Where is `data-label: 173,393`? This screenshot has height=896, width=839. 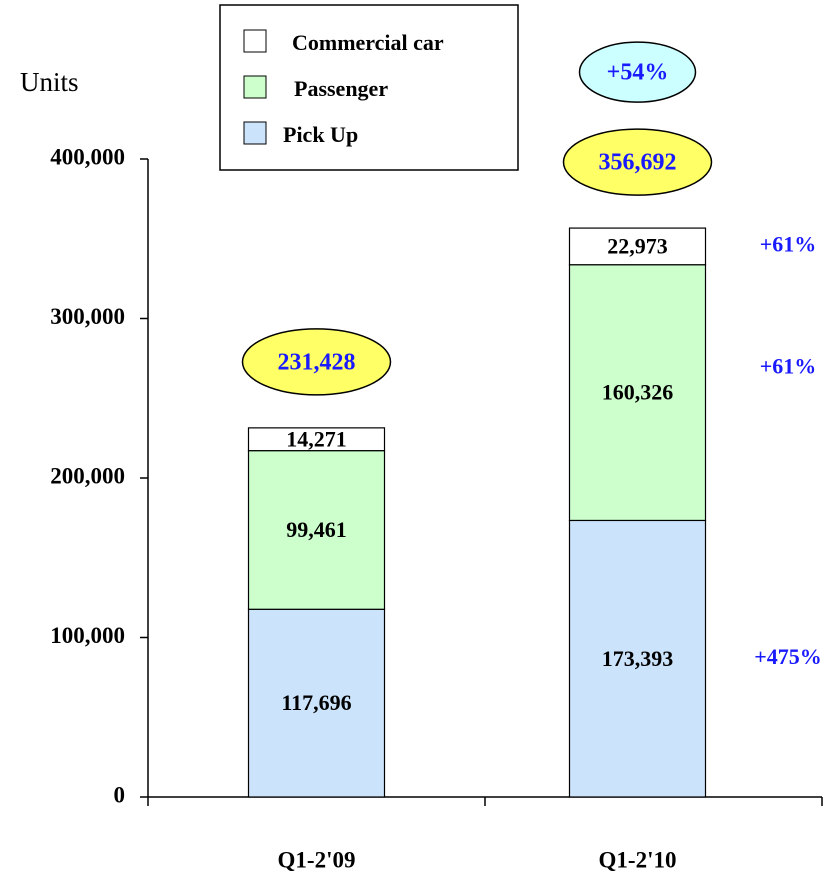 data-label: 173,393 is located at coordinates (638, 658).